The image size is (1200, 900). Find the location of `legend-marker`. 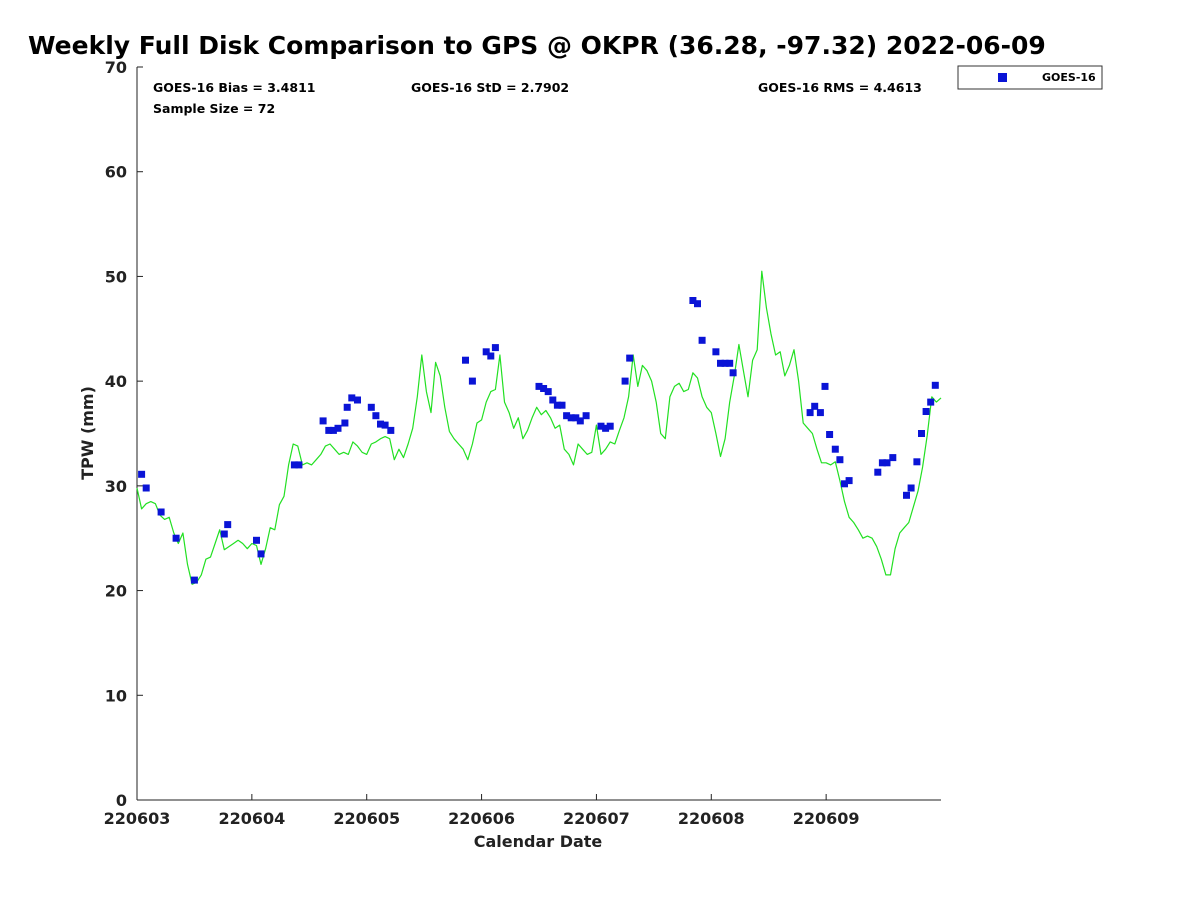

legend-marker is located at coordinates (1002, 77).